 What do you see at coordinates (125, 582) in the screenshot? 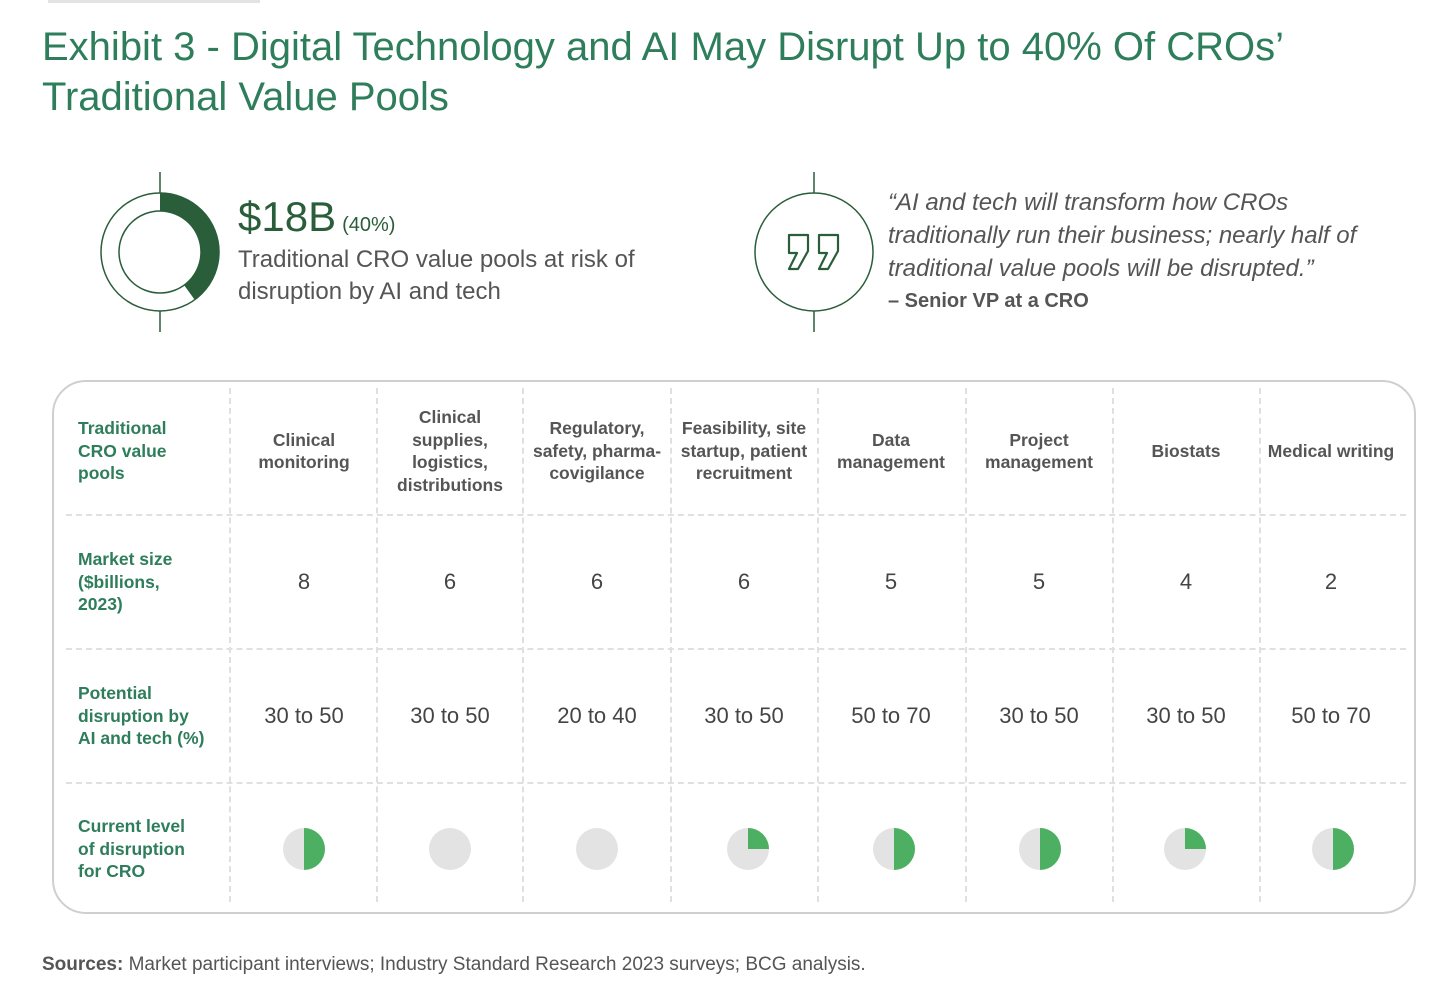
I see `row-label-market-size: Market size ($billions, 2023)` at bounding box center [125, 582].